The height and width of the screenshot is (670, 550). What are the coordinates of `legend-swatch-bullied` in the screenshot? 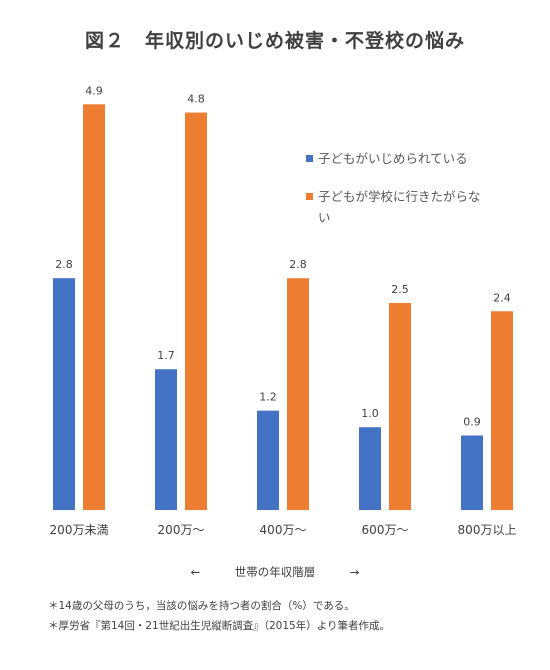 It's located at (309, 158).